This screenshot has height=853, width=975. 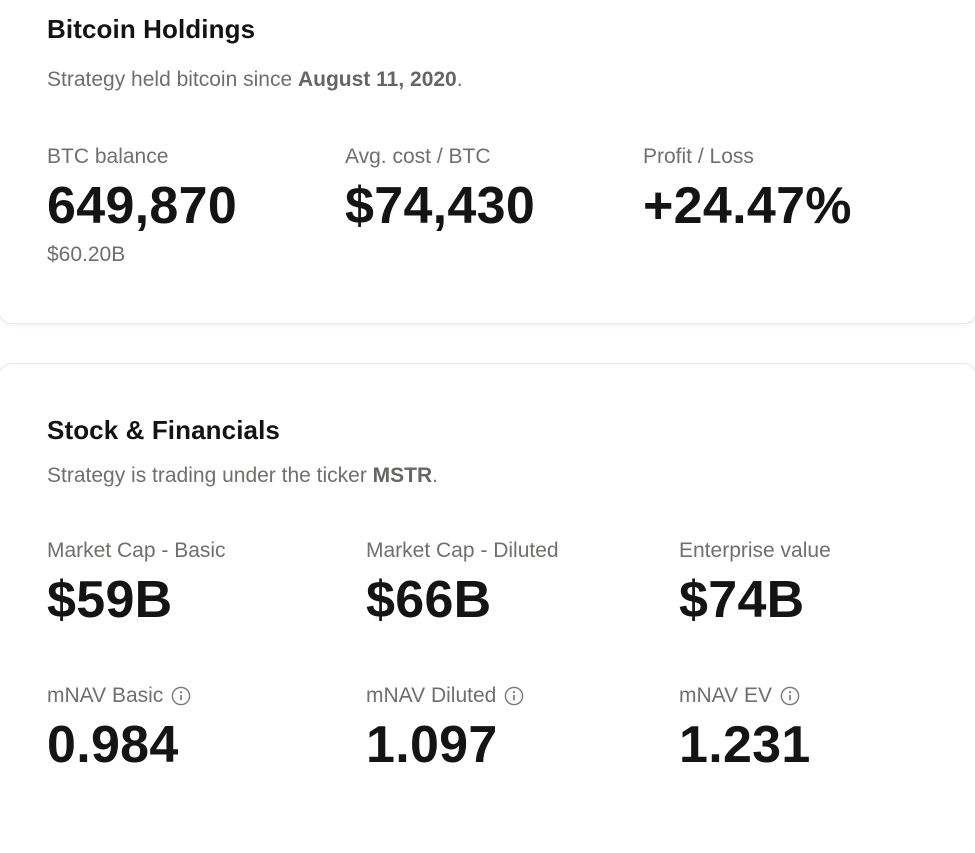 I want to click on stat-mnav-diluted: mNAV Diluted 1.097, so click(x=522, y=727).